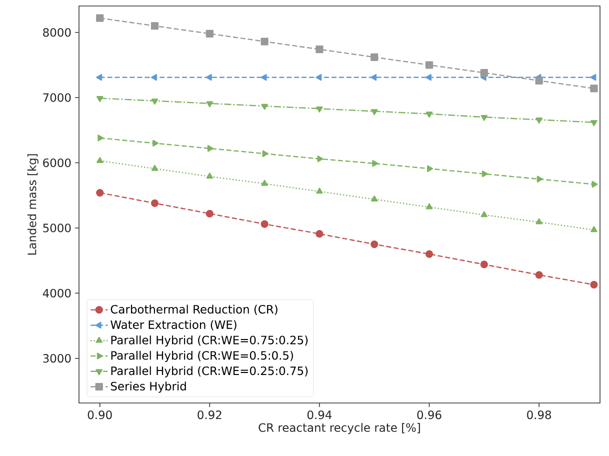 Image resolution: width=609 pixels, height=456 pixels. Describe the element at coordinates (148, 387) in the screenshot. I see `legend-label: Series Hybrid` at that location.